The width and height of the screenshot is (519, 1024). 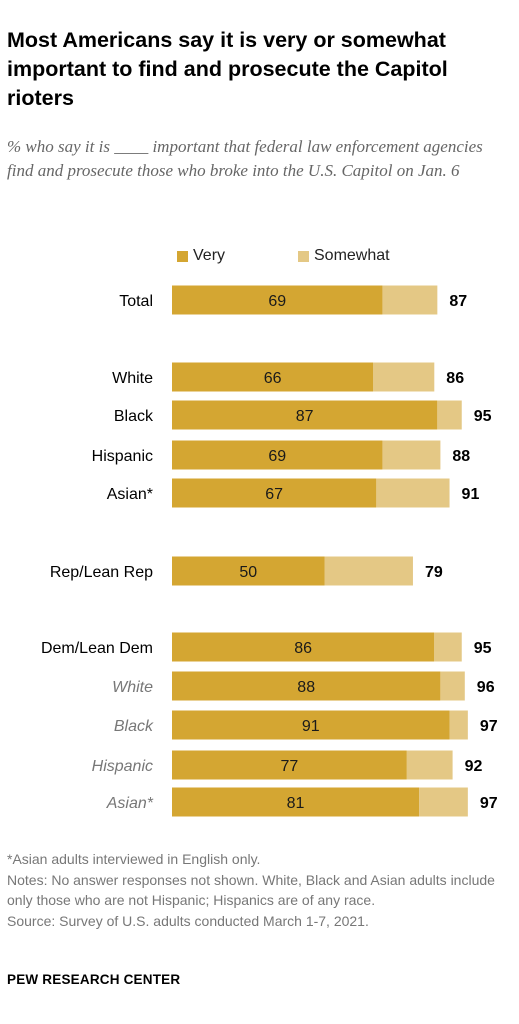 I want to click on data-label-very: 86, so click(x=303, y=648).